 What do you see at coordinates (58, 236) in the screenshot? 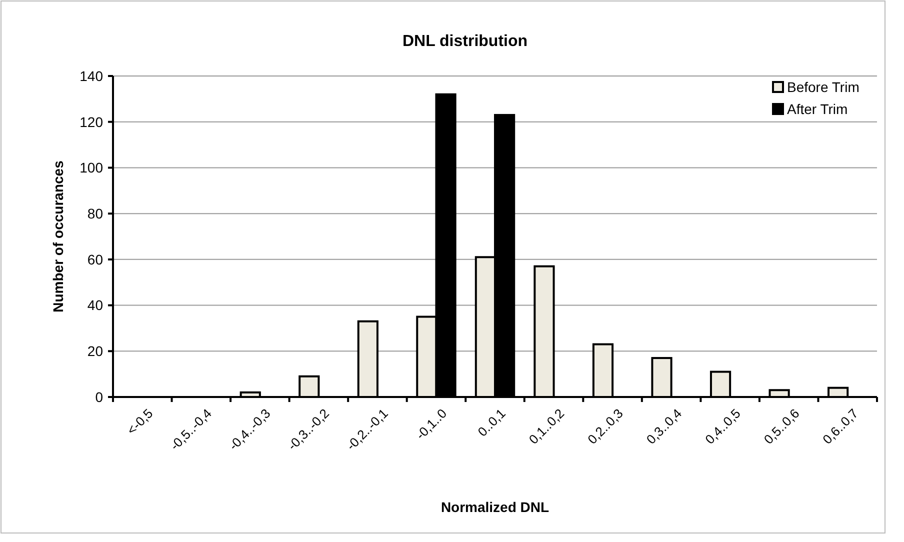
I see `y-axis-title: Number of occurances` at bounding box center [58, 236].